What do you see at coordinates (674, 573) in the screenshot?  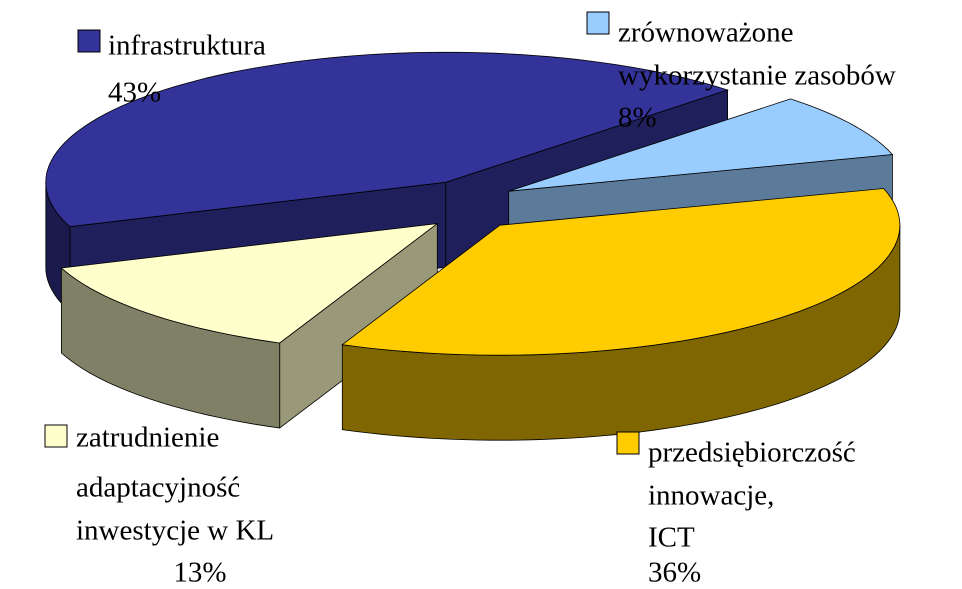 I see `value-label: 36%` at bounding box center [674, 573].